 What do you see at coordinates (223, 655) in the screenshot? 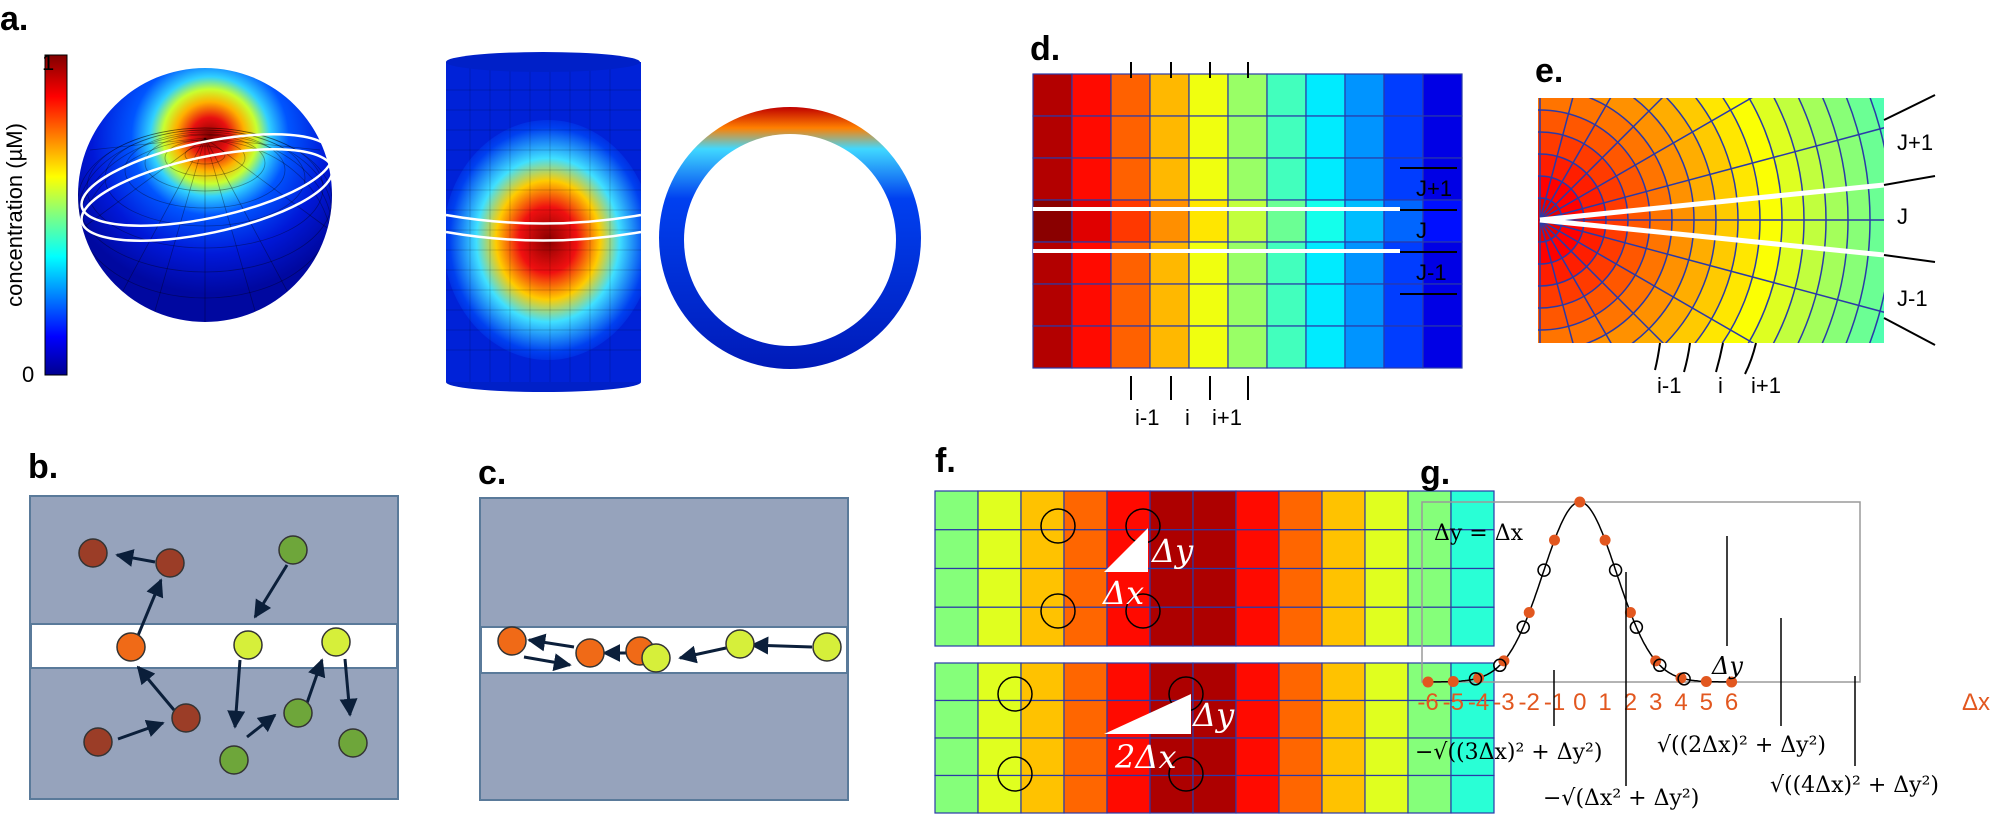
I see `b-particles` at bounding box center [223, 655].